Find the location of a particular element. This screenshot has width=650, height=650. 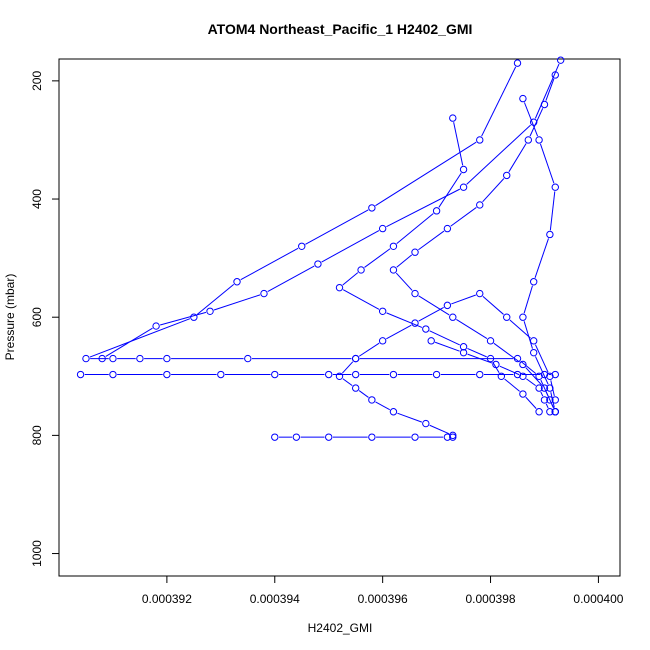

y-tick-label: 600 is located at coordinates (37, 317).